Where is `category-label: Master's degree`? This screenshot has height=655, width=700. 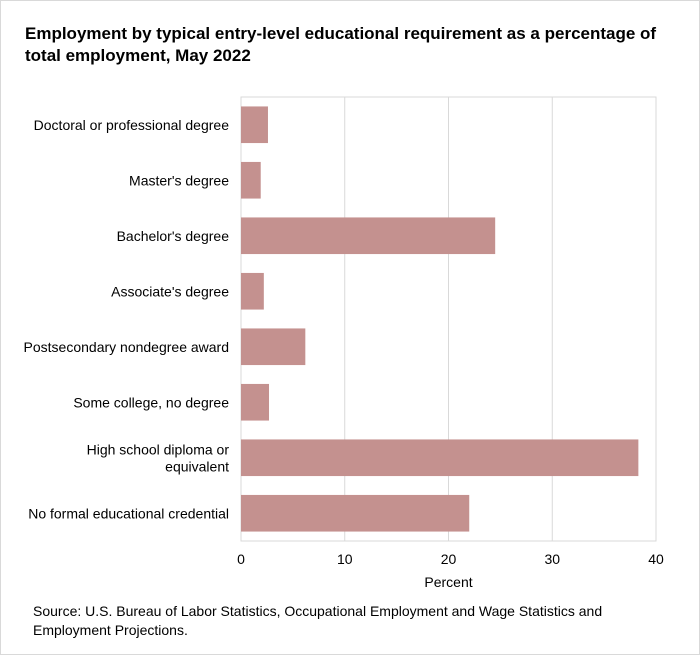 category-label: Master's degree is located at coordinates (179, 180).